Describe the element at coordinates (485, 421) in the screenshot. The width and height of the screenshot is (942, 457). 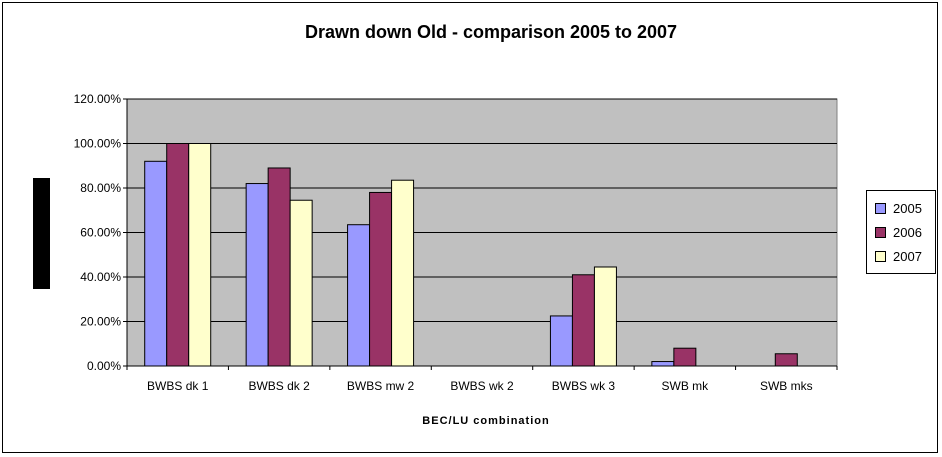
I see `x-axis-label: BEC/LU combination` at that location.